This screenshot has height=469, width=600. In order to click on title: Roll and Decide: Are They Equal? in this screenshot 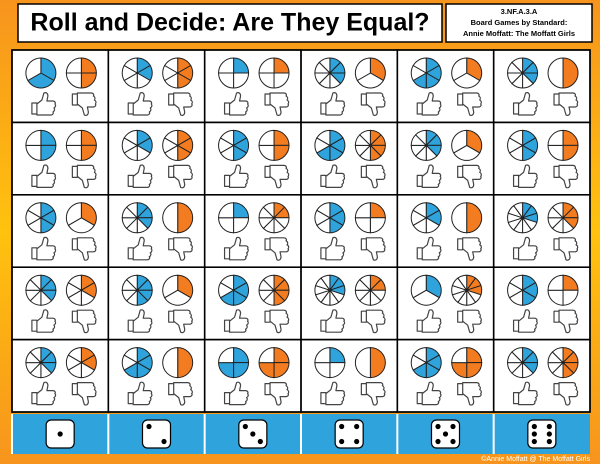, I will do `click(229, 23)`.